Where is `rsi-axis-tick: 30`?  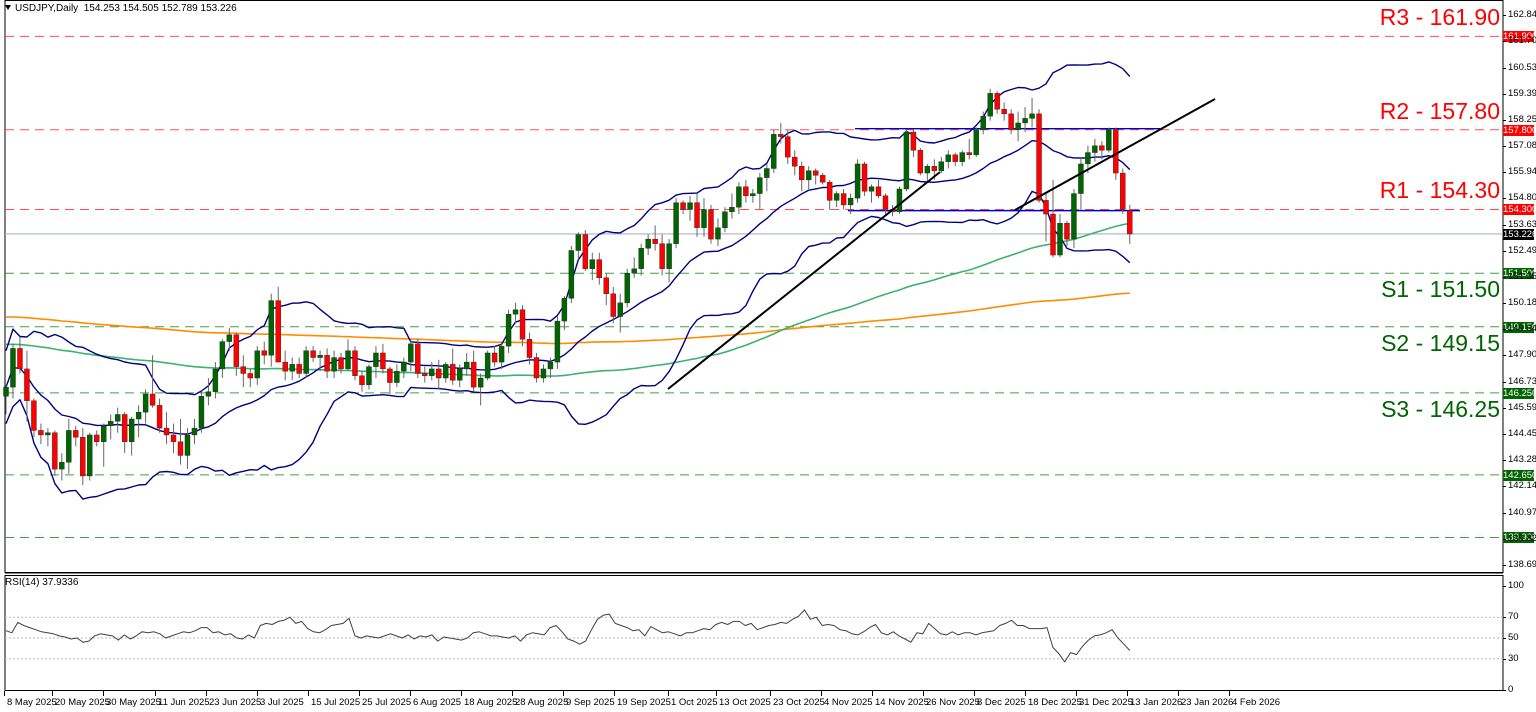 rsi-axis-tick: 30 is located at coordinates (1511, 658).